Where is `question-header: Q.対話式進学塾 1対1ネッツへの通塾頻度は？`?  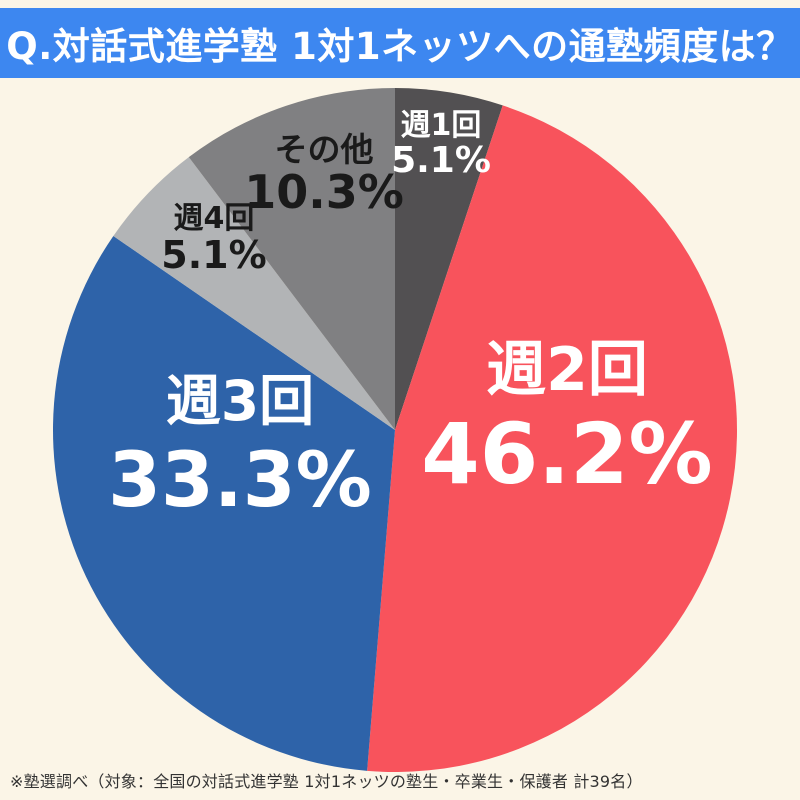 question-header: Q.対話式進学塾 1対1ネッツへの通塾頻度は？ is located at coordinates (400, 43).